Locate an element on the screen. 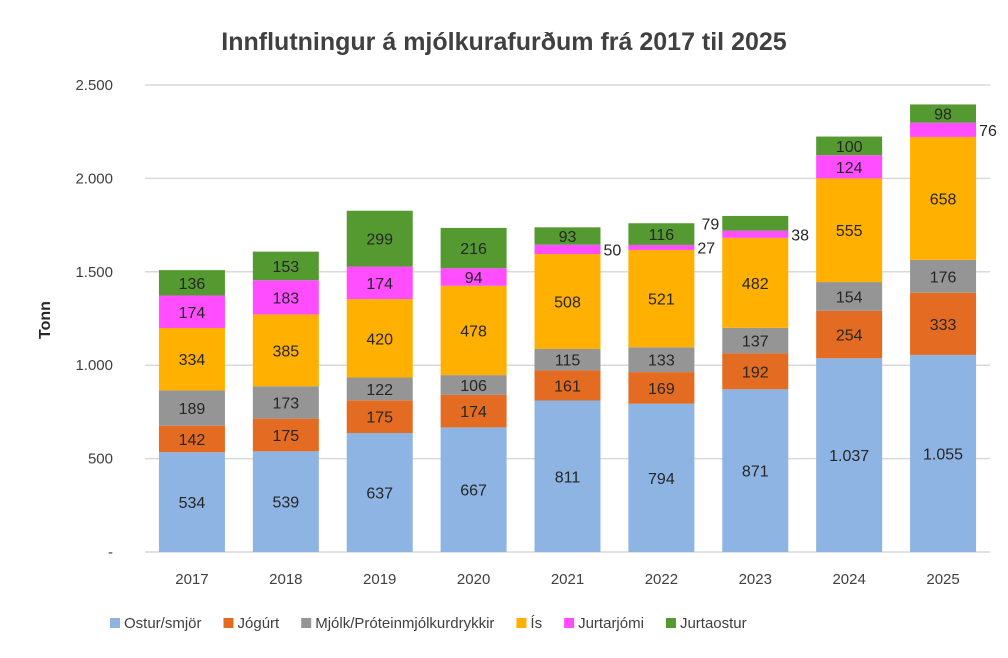 This screenshot has width=1008, height=658. y-tick-label: 500 is located at coordinates (100, 459).